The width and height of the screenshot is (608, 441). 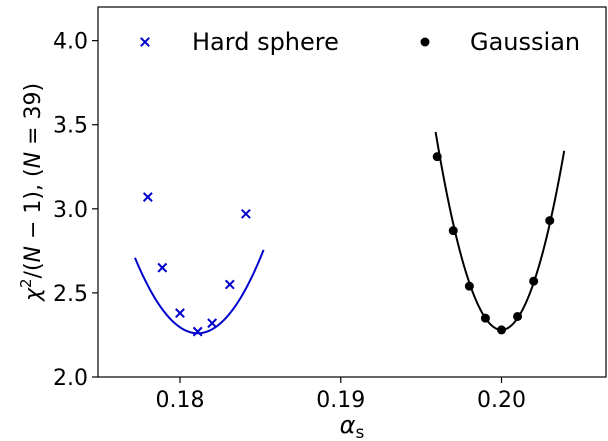 I want to click on legend-marker-dot, so click(x=425, y=42).